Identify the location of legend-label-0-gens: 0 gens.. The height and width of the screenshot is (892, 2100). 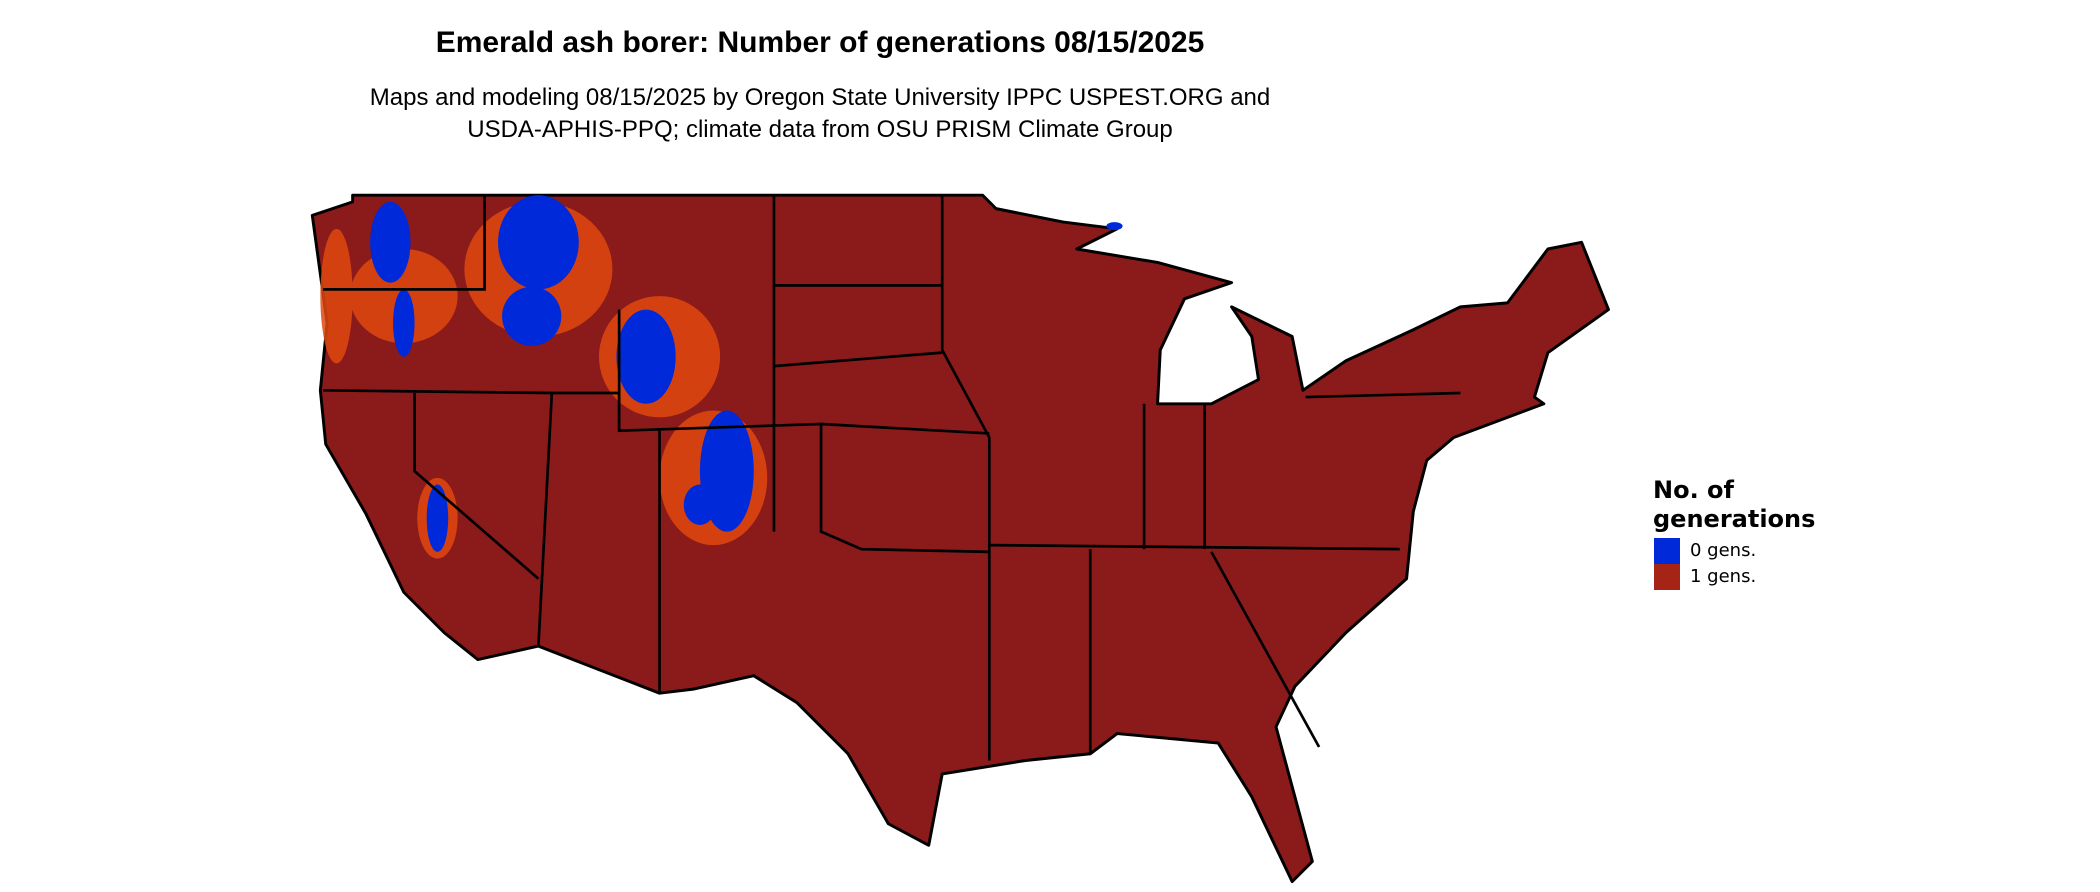
(1723, 550).